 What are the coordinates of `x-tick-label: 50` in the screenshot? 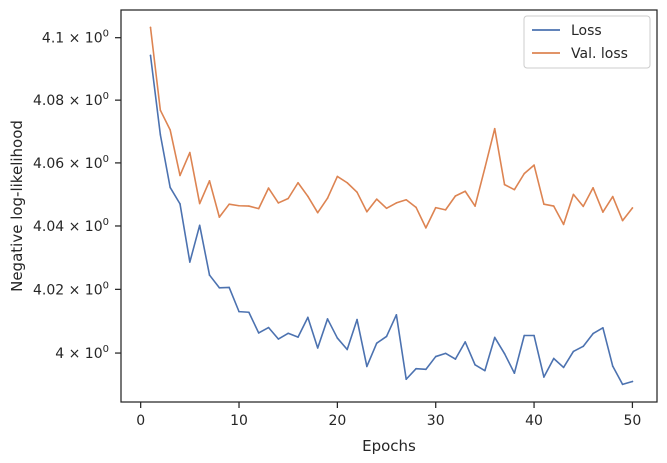 It's located at (632, 421).